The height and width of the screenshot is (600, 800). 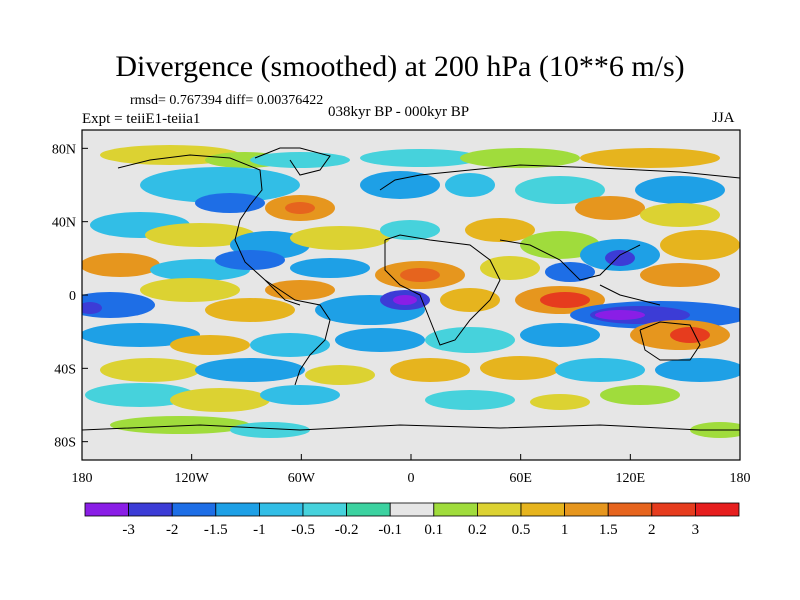 What do you see at coordinates (433, 530) in the screenshot?
I see `colorbar-label: 0.1` at bounding box center [433, 530].